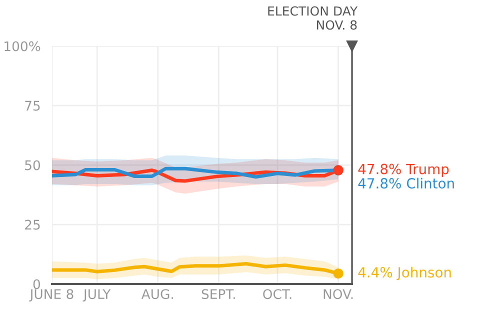 This screenshot has height=322, width=477. Describe the element at coordinates (32, 225) in the screenshot. I see `y-tick-label: 25` at that location.